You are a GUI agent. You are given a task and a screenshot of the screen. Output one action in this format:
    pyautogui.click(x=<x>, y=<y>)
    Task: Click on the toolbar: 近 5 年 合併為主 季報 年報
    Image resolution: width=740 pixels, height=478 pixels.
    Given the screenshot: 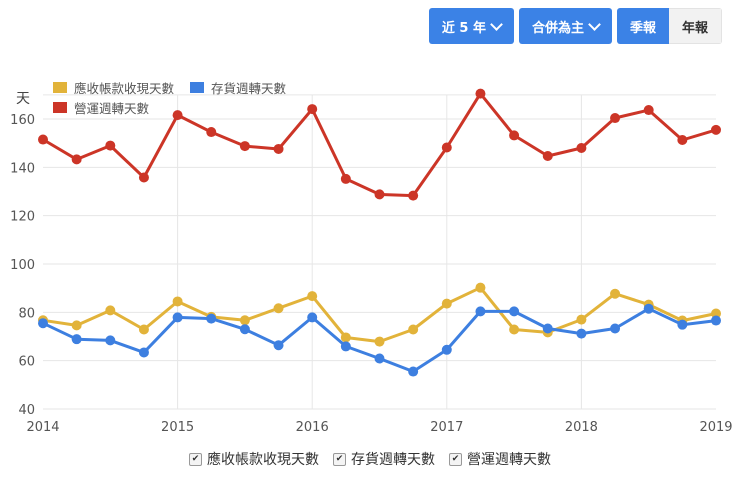 What is the action you would take?
    pyautogui.click(x=575, y=26)
    